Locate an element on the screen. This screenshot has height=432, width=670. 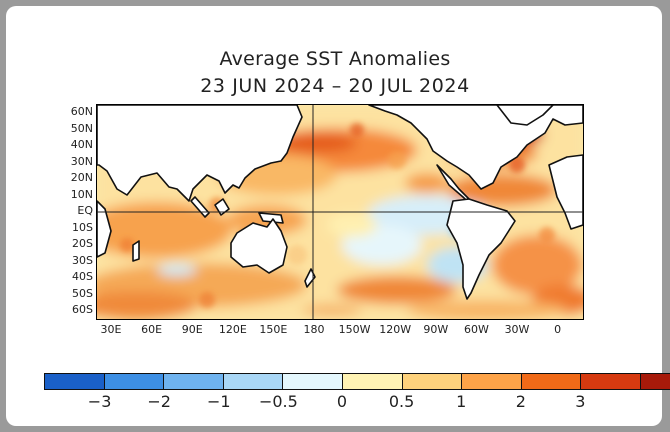
lat-tick-label: 20N is located at coordinates (81, 177).